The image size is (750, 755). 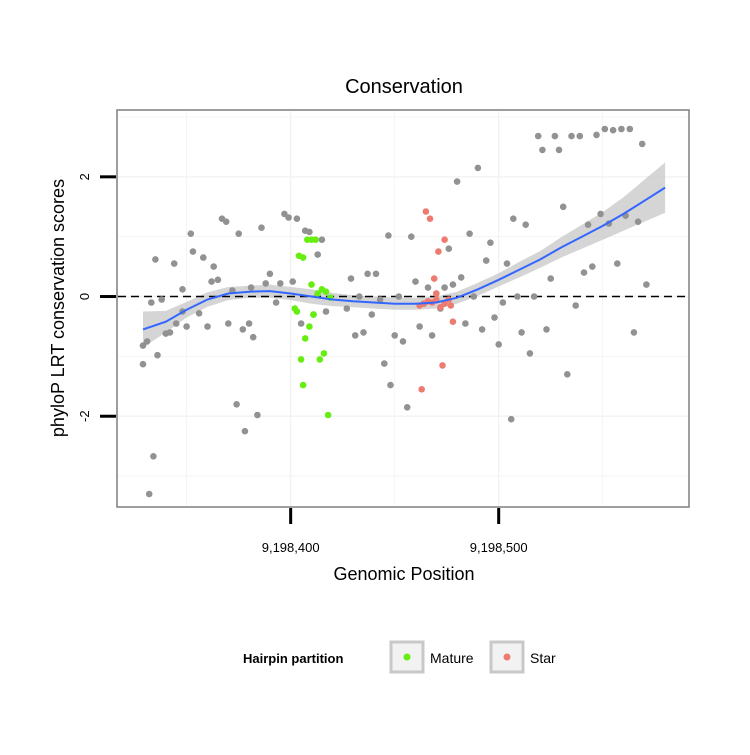 What do you see at coordinates (58, 308) in the screenshot?
I see `y-axis-label: phyloP LRT conservation scores` at bounding box center [58, 308].